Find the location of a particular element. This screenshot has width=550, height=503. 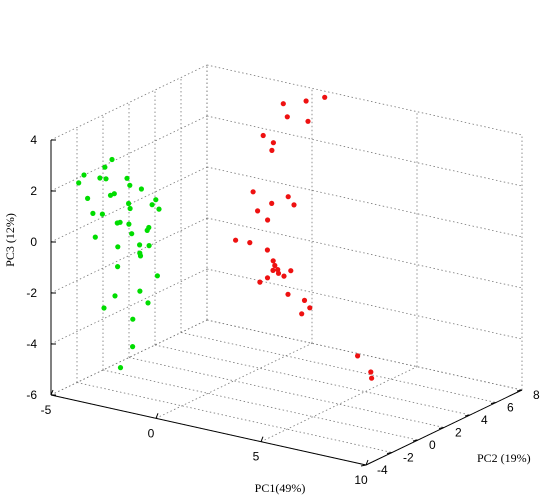

y-tick-label: 0 is located at coordinates (432, 445).